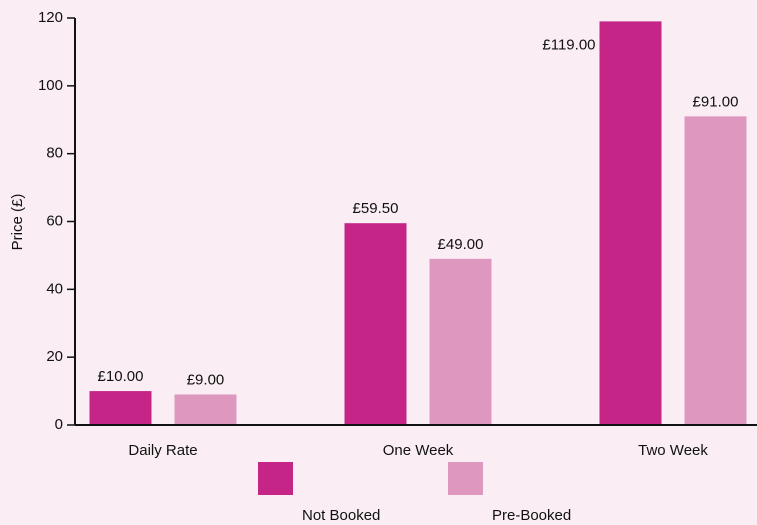 Image resolution: width=757 pixels, height=525 pixels. I want to click on value-label: £59.50, so click(376, 208).